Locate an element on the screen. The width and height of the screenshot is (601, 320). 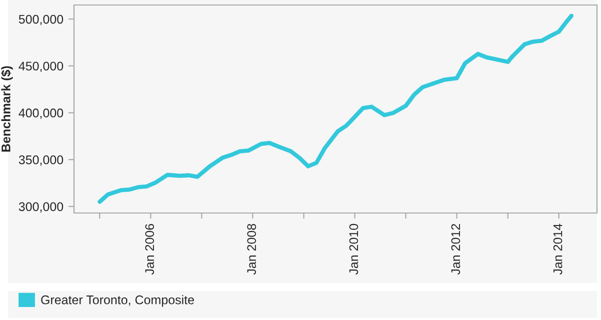
x-tick-label: Jan 2006 is located at coordinates (149, 249).